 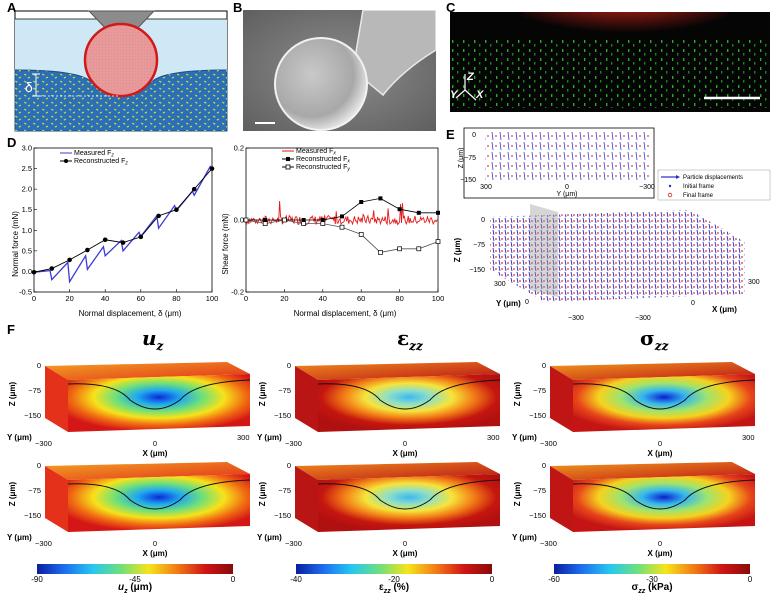 What do you see at coordinates (135, 588) in the screenshot?
I see `colorbar-label: uz (μm)` at bounding box center [135, 588].